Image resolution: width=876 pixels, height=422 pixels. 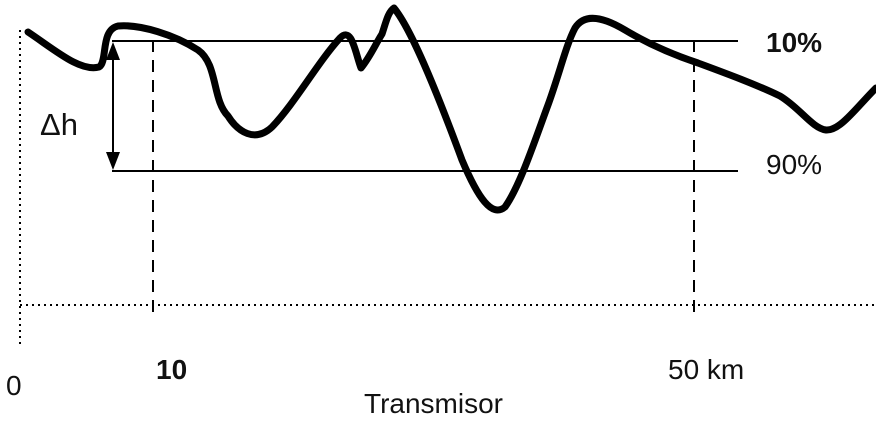 I want to click on delta-h-arrowhead-down, so click(x=113, y=161).